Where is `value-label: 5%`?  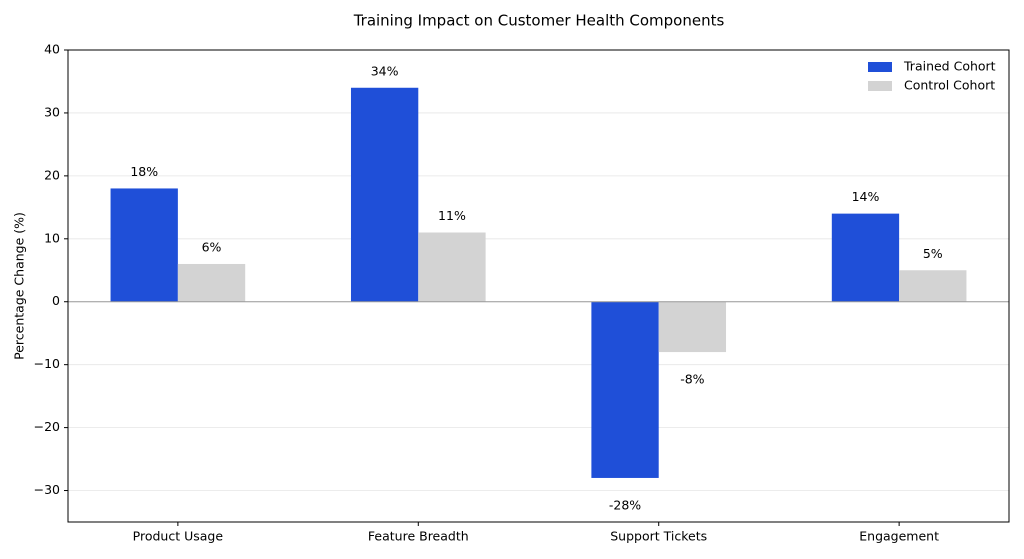
value-label: 5% is located at coordinates (933, 253).